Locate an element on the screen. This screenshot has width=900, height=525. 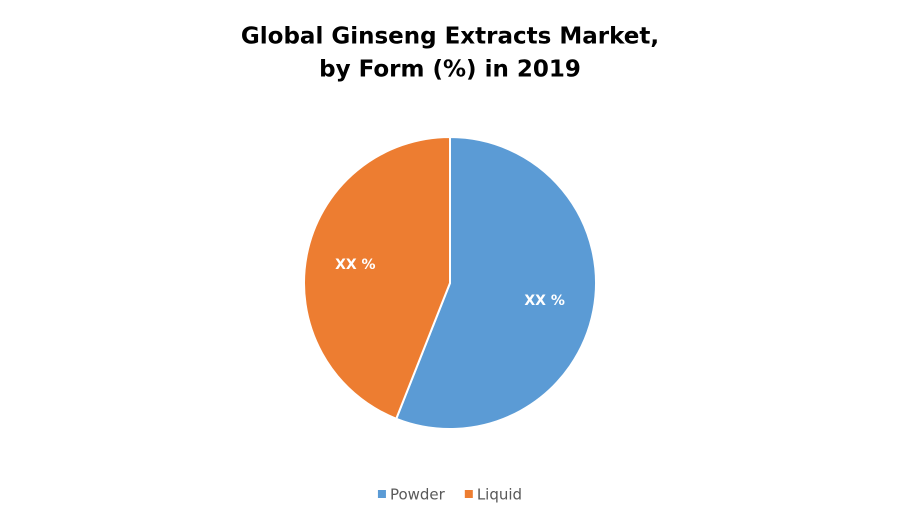
chart-title: by Form (%) in 2019 is located at coordinates (450, 70).